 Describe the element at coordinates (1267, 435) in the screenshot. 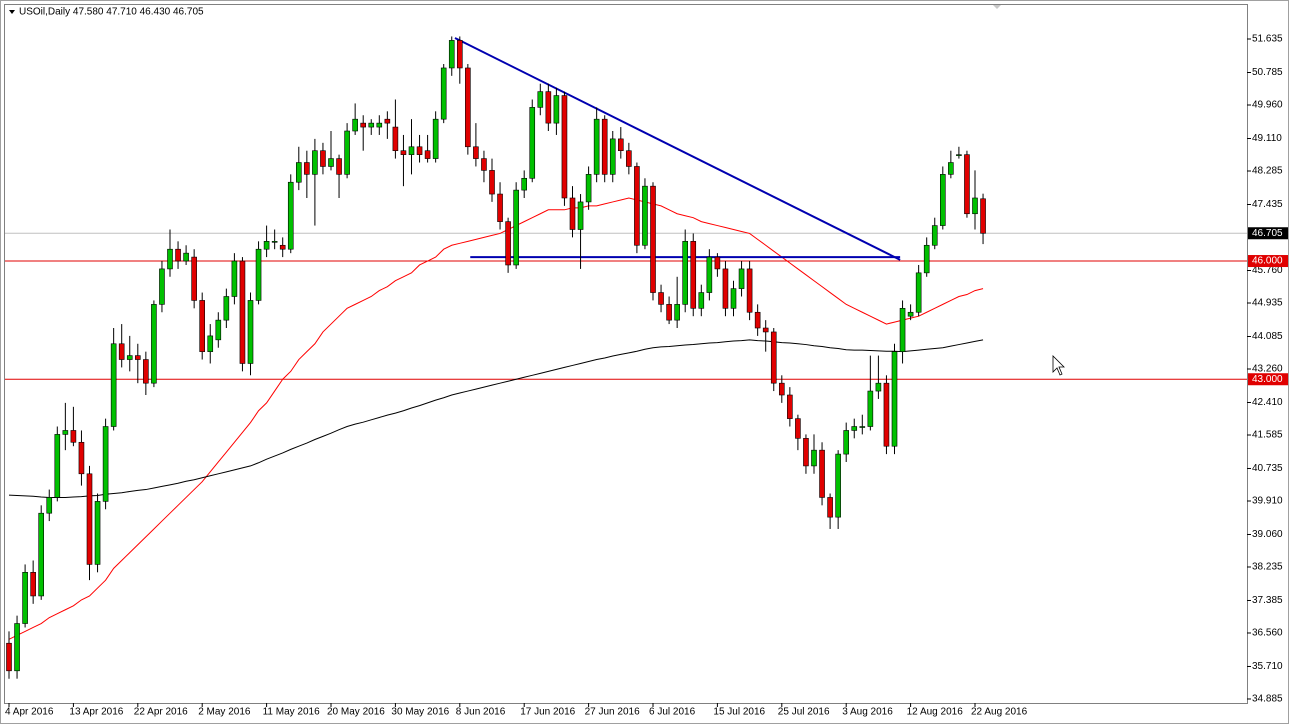

I see `y-tick-label: 41.585` at that location.